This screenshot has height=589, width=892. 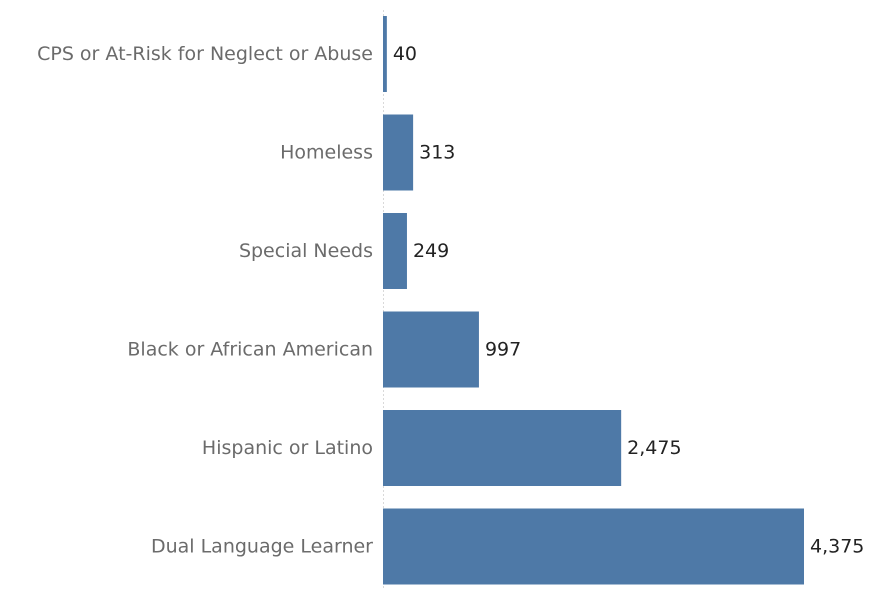 I want to click on category-label-homeless: Homeless, so click(x=326, y=153).